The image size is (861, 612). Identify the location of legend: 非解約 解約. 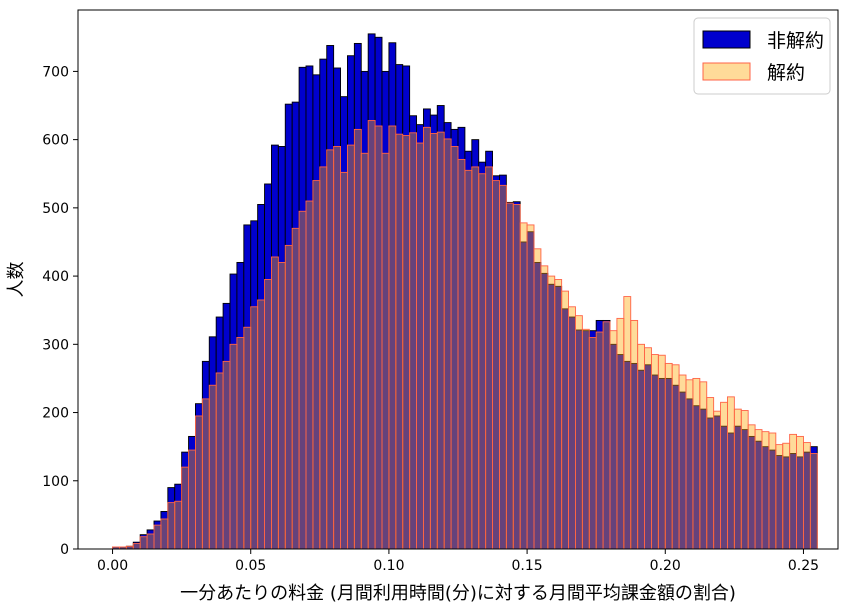
(762, 56).